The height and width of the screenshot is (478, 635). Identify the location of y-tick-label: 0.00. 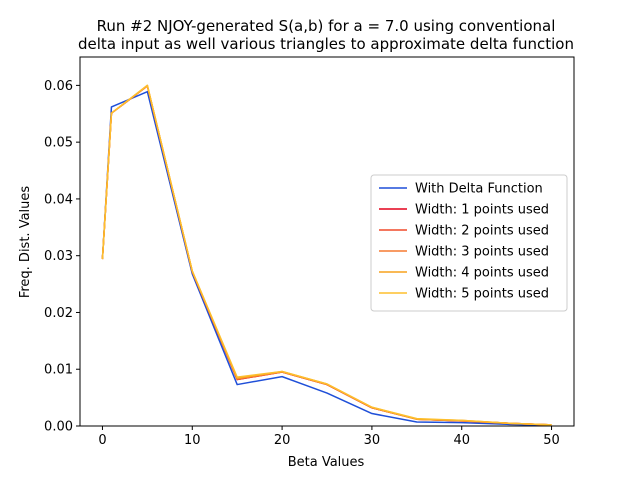
(58, 427).